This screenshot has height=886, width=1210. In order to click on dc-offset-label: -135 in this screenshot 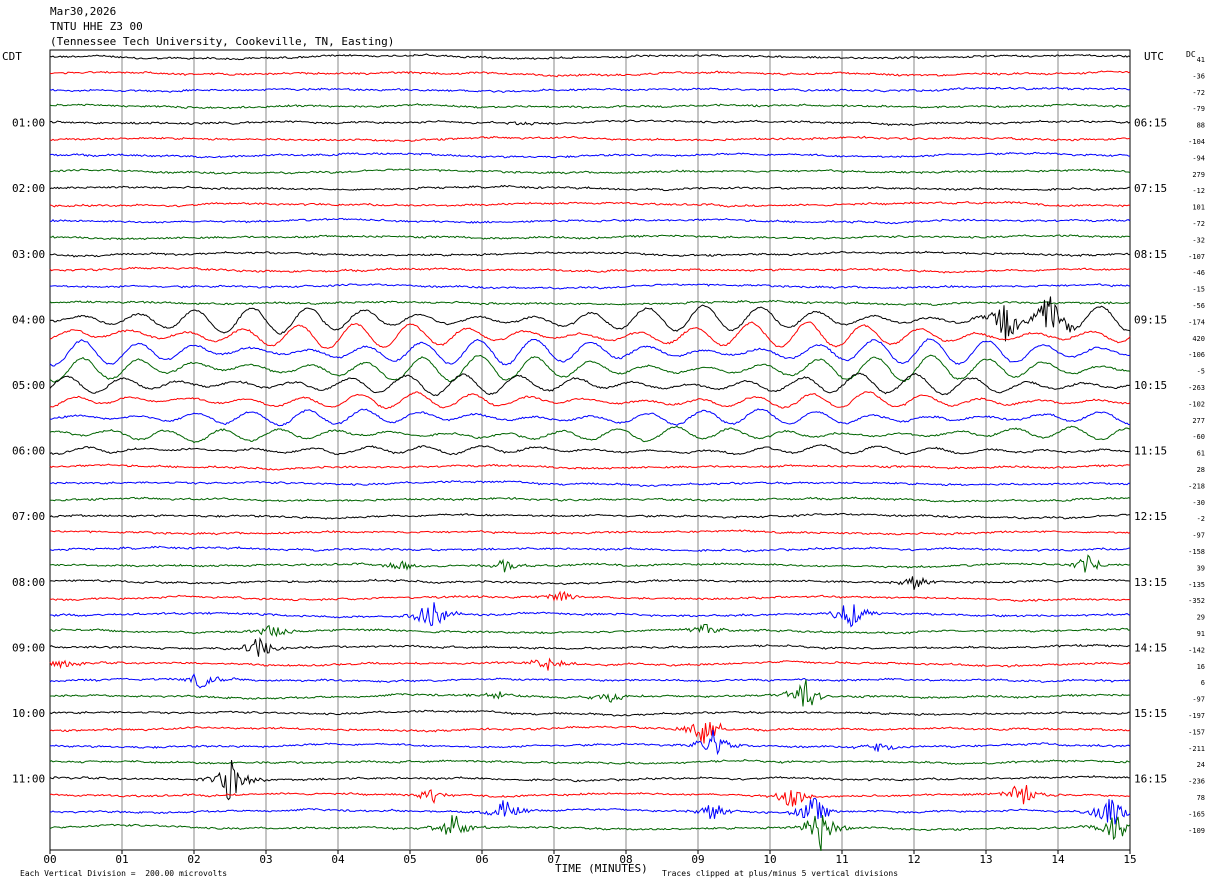, I will do `click(1196, 585)`.